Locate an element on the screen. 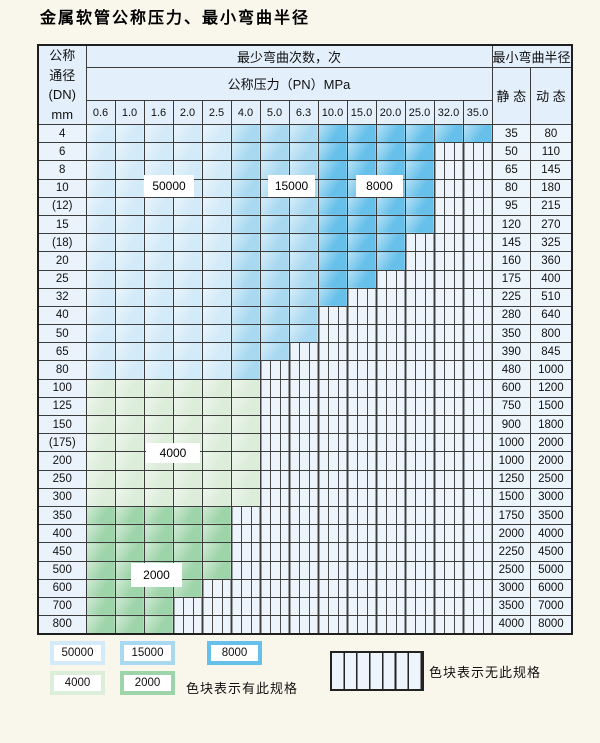 The image size is (600, 743). pressure-value-cell: 4.0 is located at coordinates (245, 112).